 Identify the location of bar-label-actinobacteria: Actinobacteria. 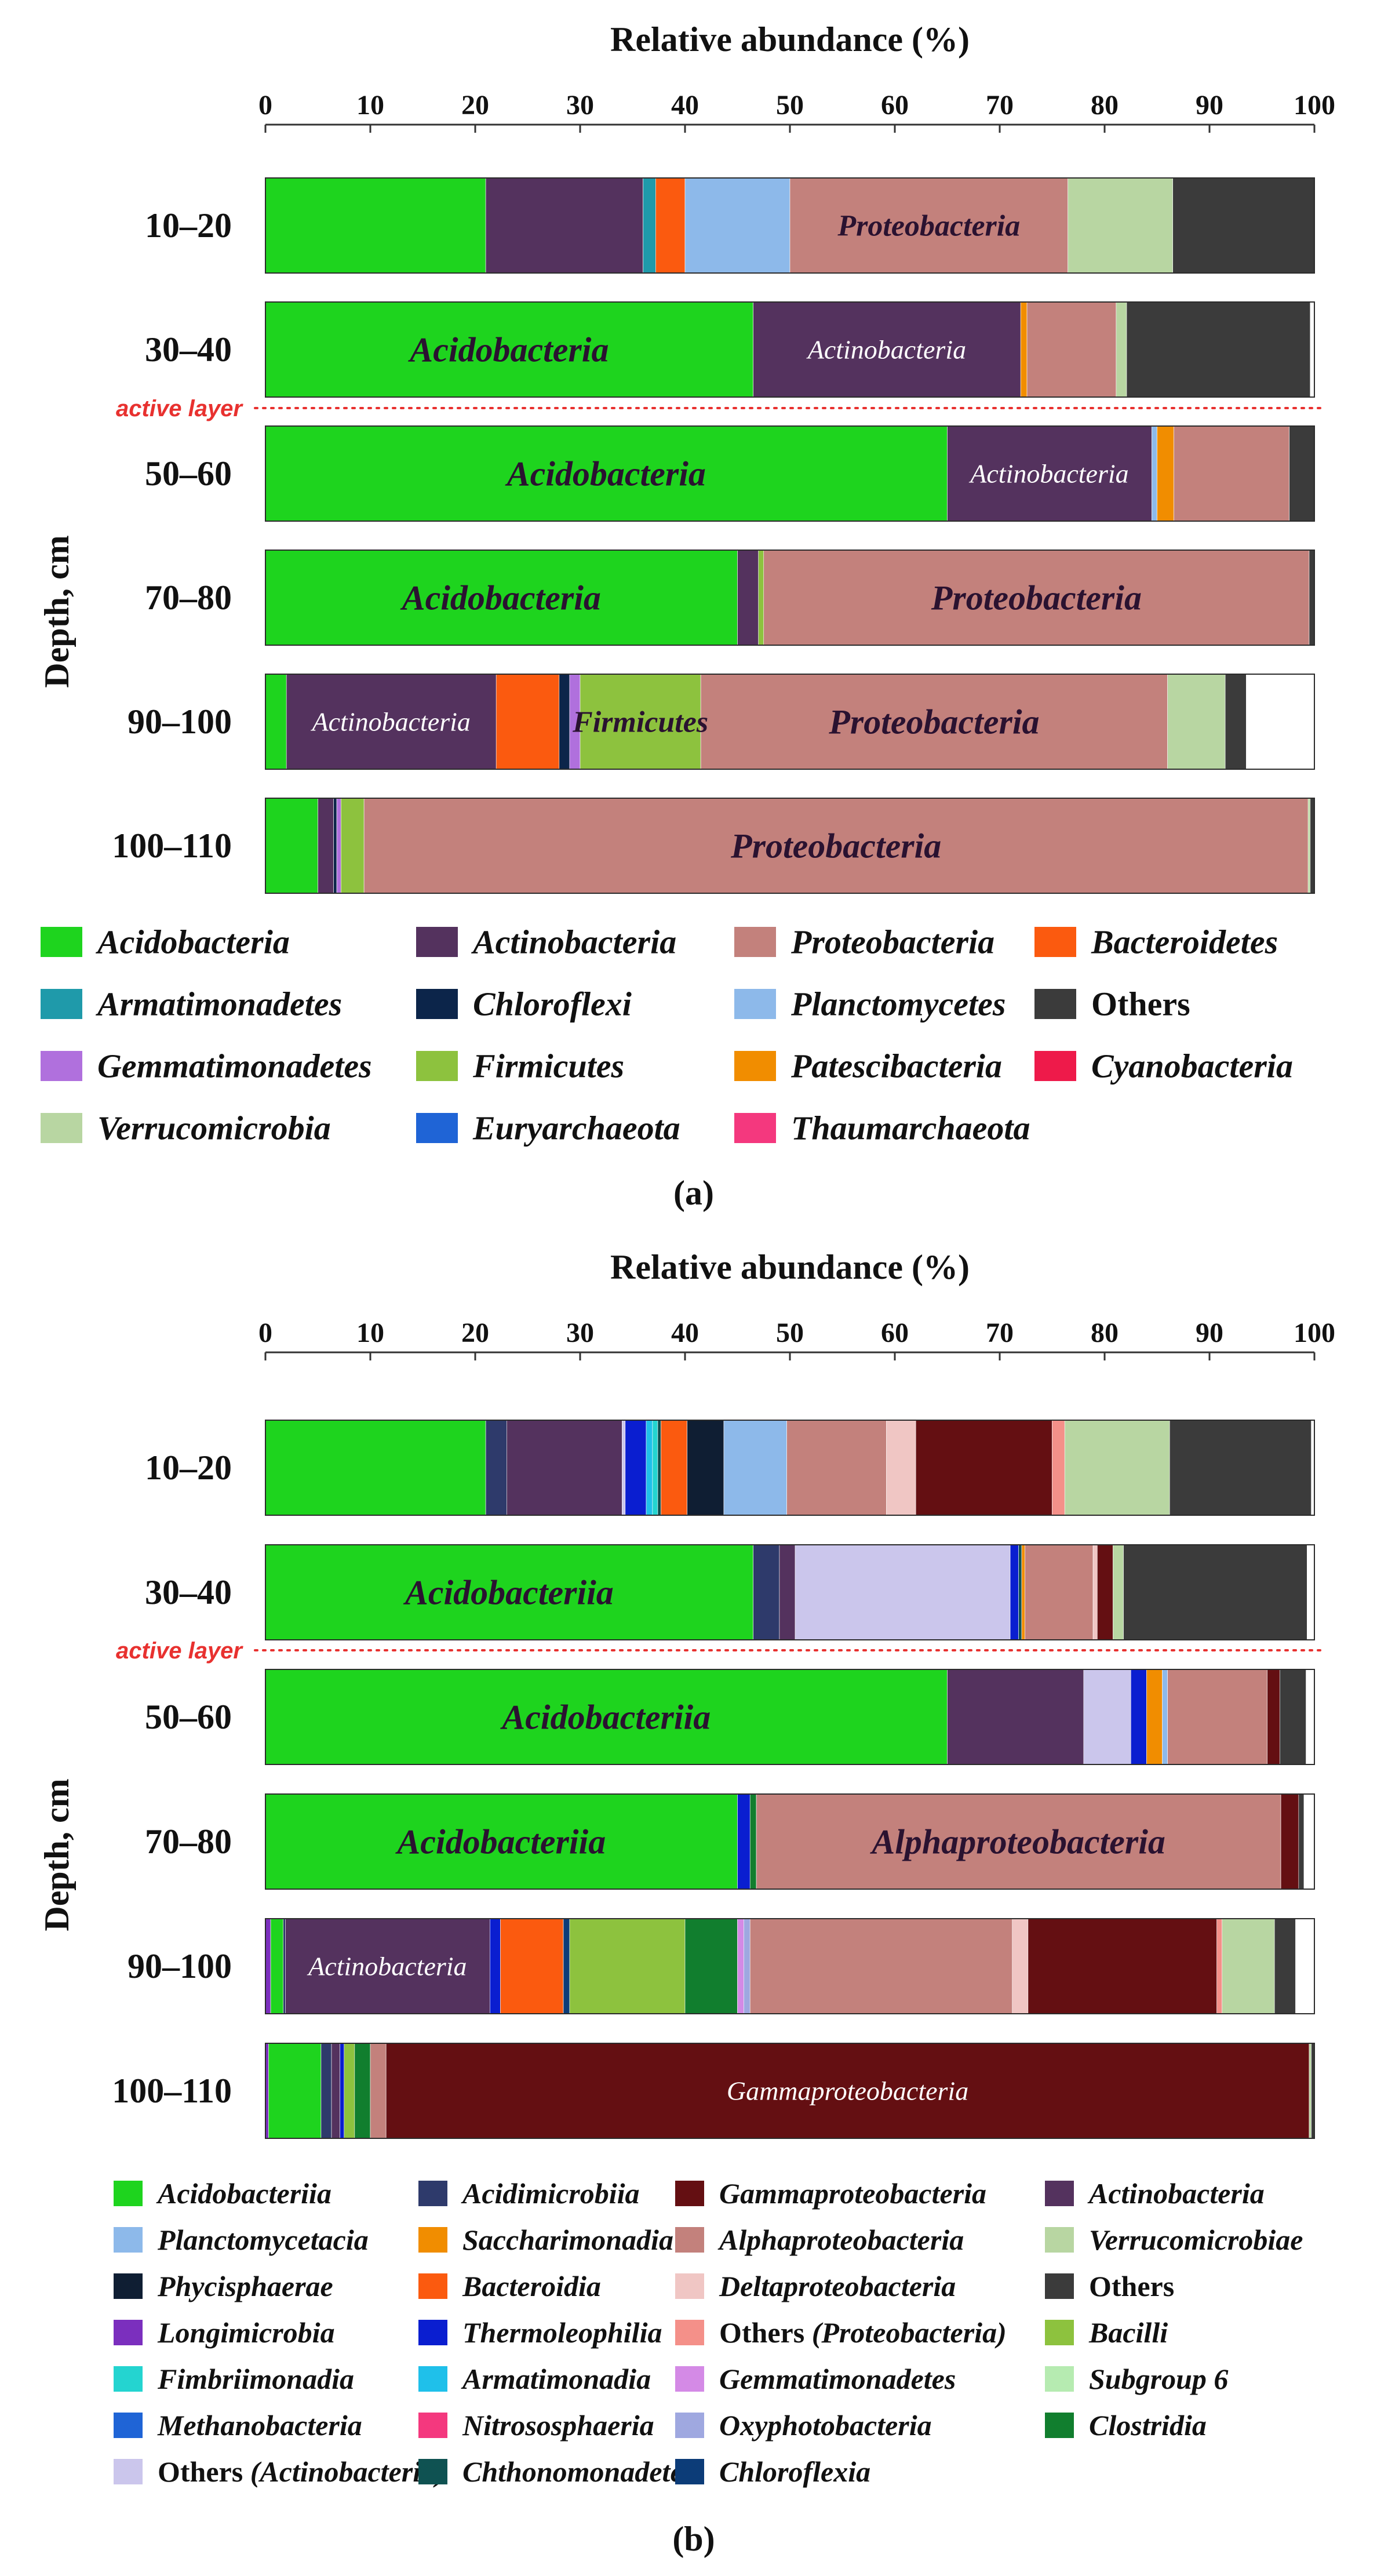
(1048, 474).